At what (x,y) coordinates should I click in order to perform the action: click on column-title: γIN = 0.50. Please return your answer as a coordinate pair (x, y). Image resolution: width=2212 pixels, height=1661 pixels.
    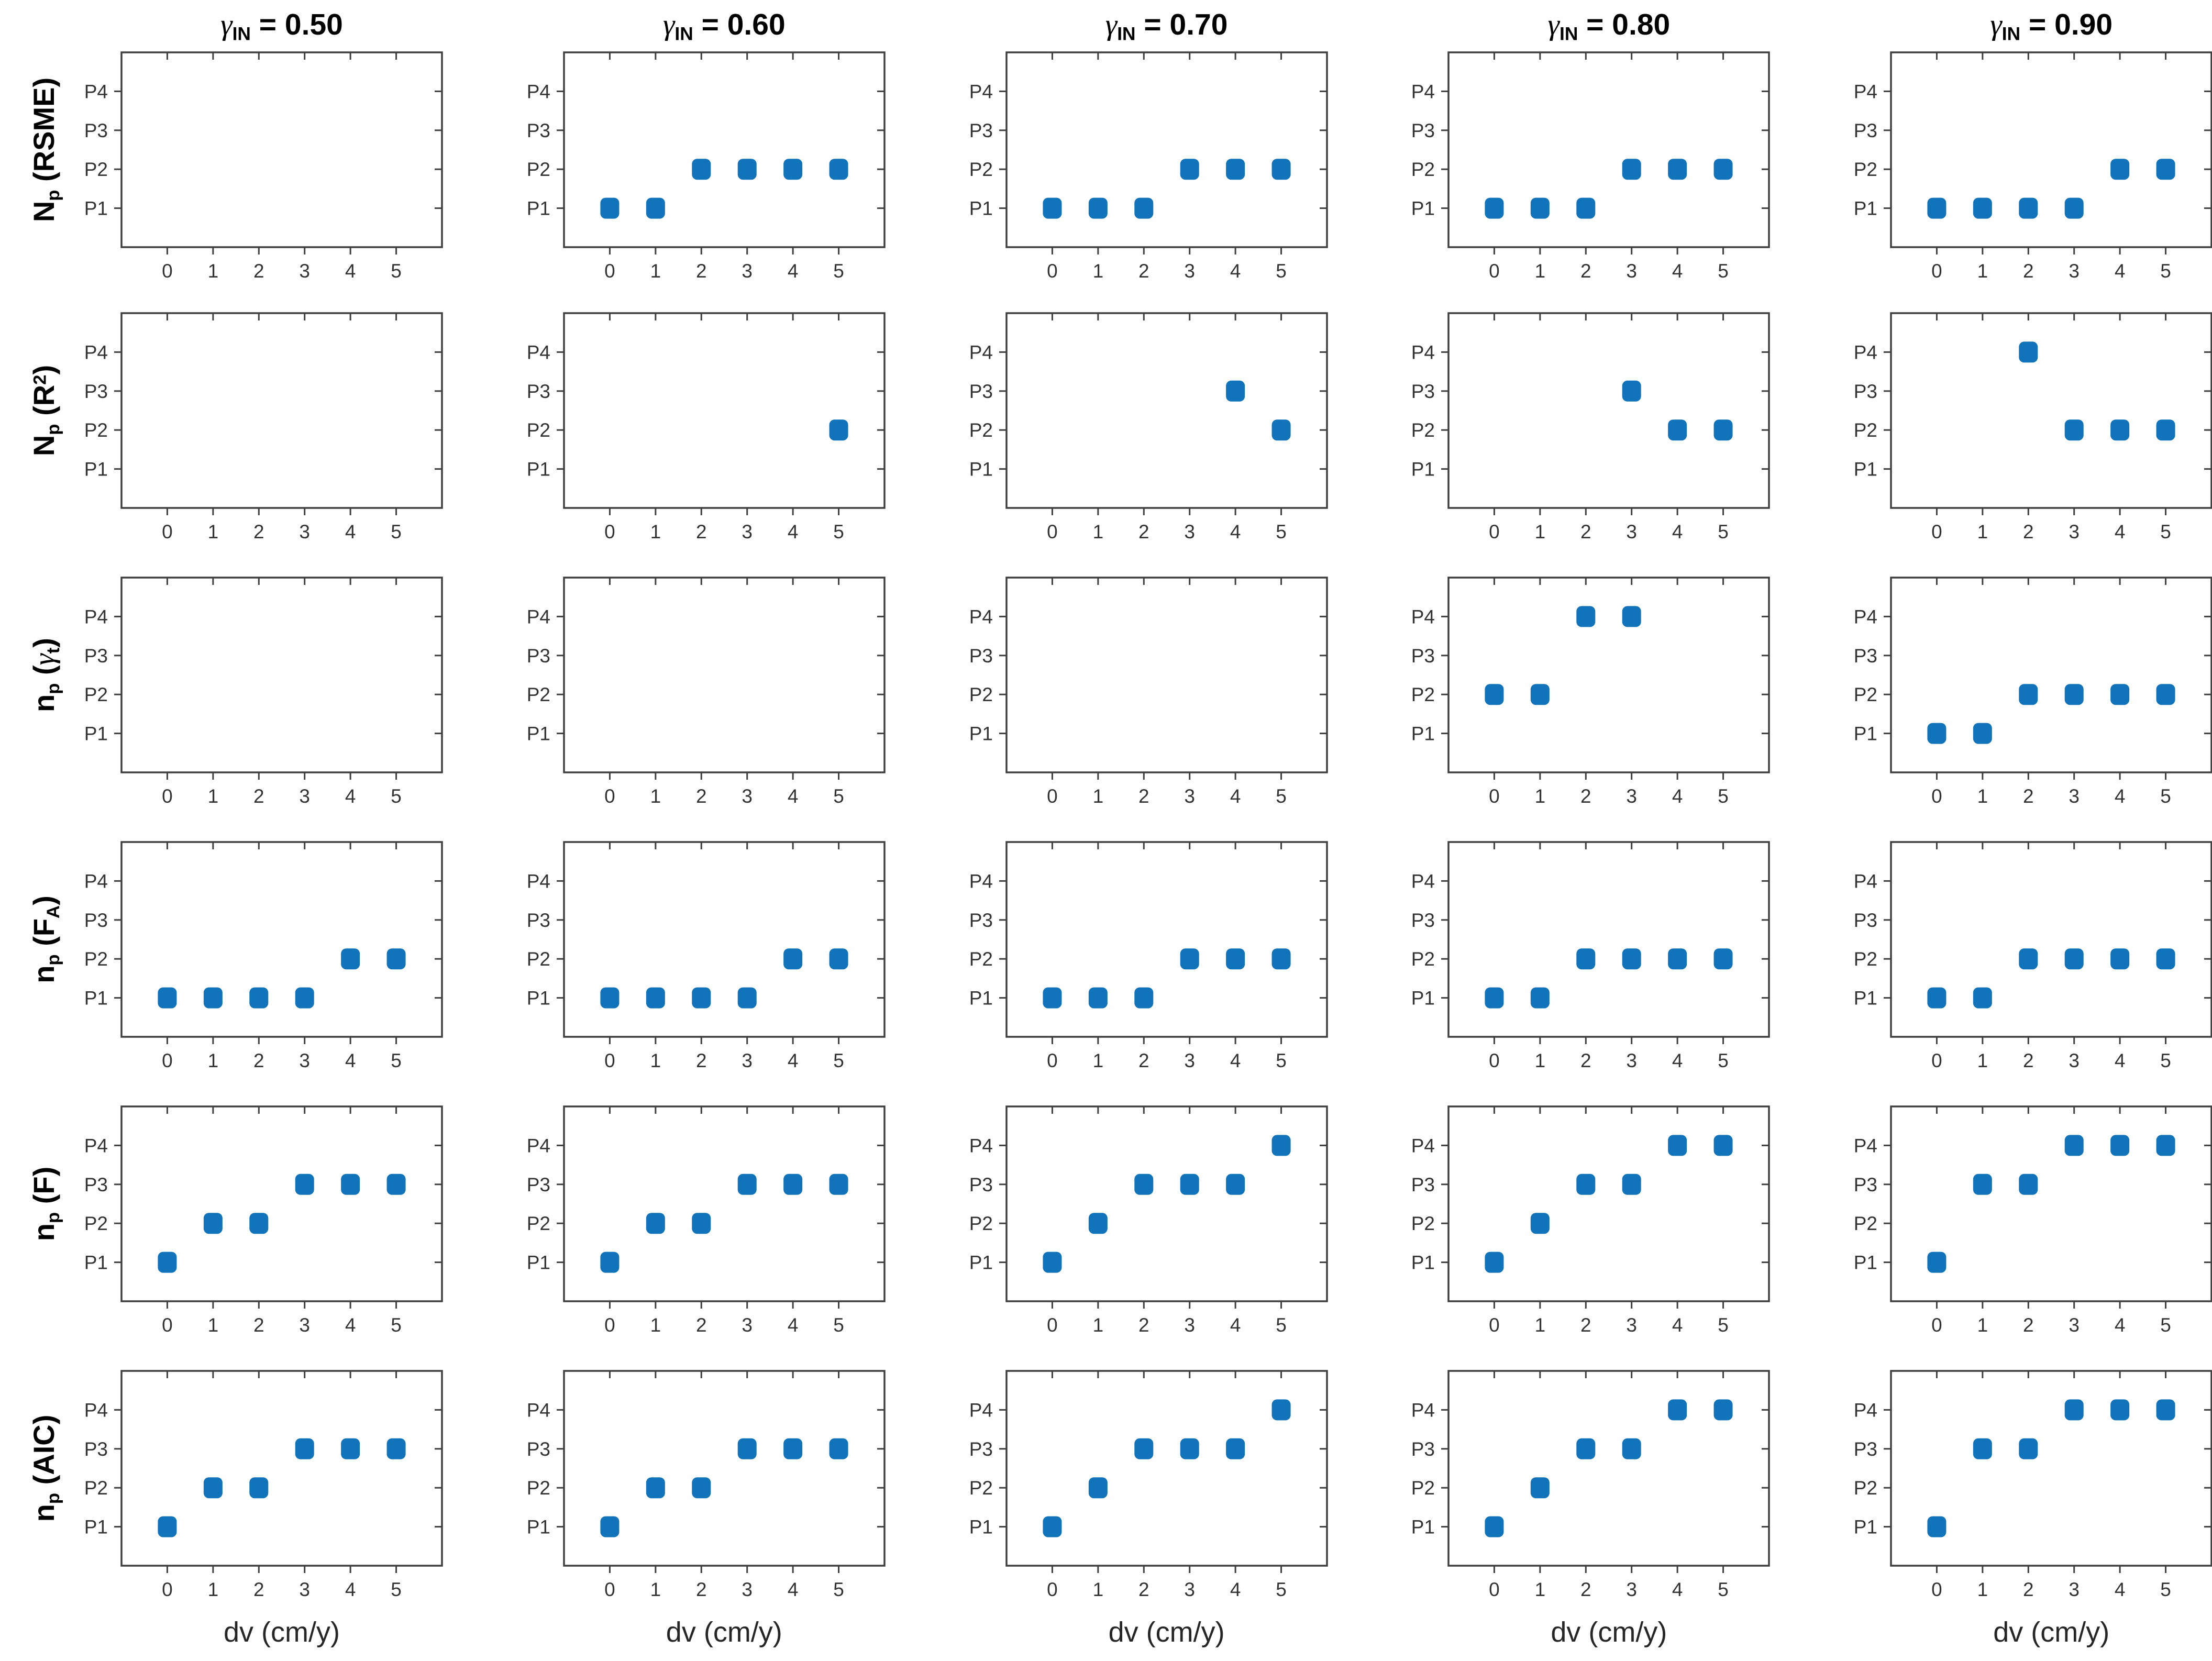
    Looking at the image, I should click on (281, 26).